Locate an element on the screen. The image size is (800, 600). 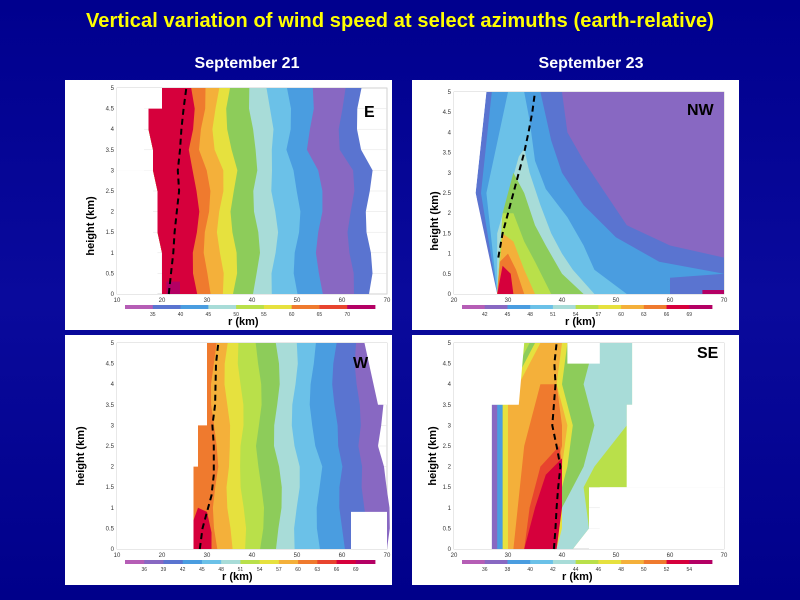
legend-label: 63 is located at coordinates (644, 315).